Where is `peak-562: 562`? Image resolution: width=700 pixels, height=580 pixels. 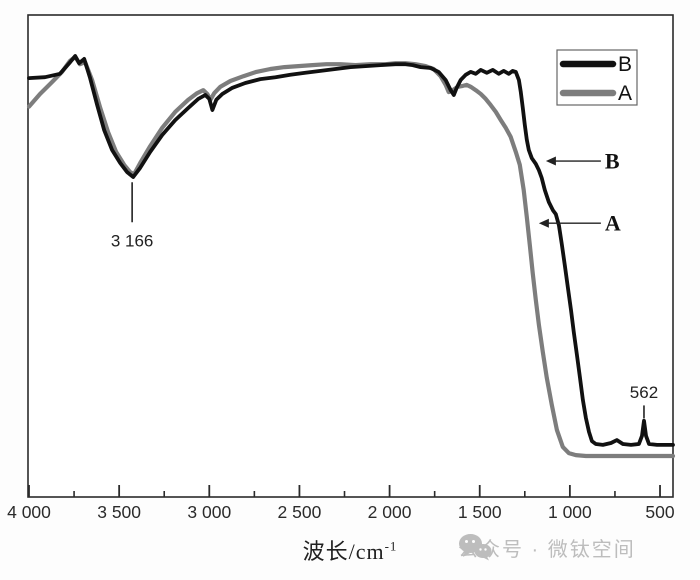 peak-562: 562 is located at coordinates (644, 401).